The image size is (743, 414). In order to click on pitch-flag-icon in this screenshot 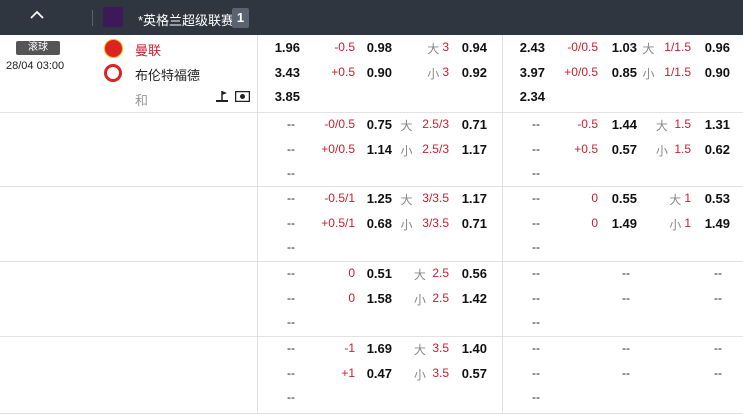, I will do `click(222, 96)`.